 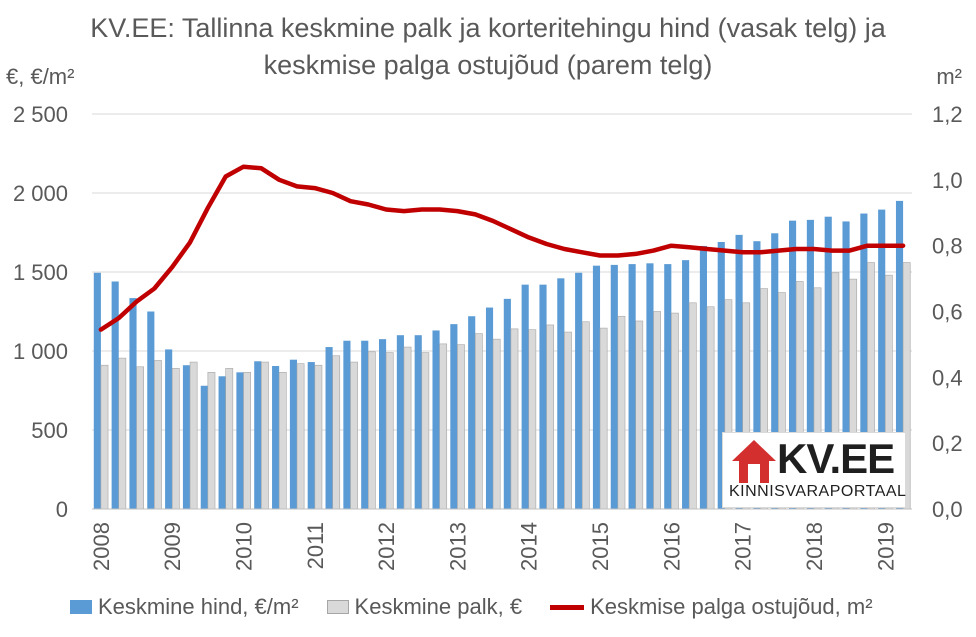 I want to click on legend-item-wage: Keskmine palk, €, so click(x=424, y=607).